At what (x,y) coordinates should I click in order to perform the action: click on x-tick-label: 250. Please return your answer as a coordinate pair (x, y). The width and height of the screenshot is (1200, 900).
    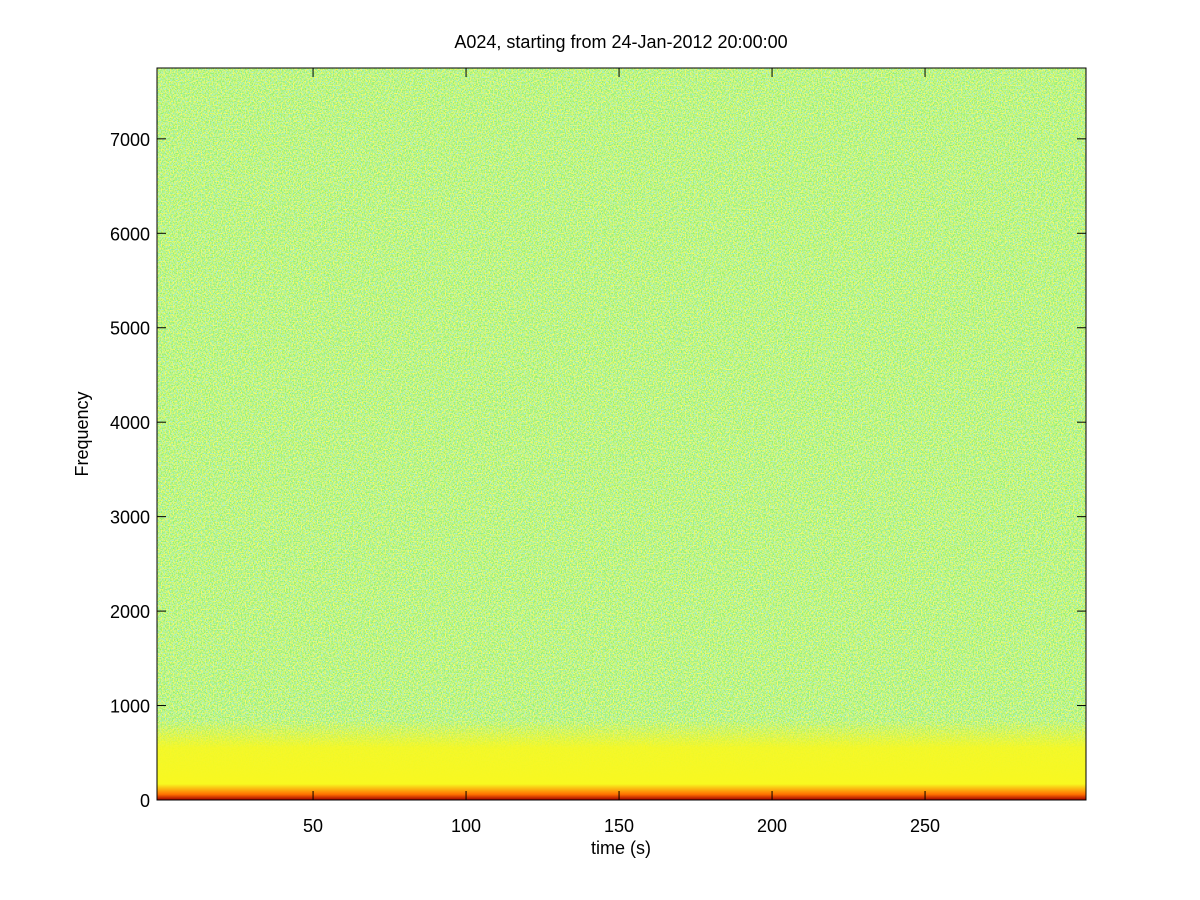
    Looking at the image, I should click on (925, 826).